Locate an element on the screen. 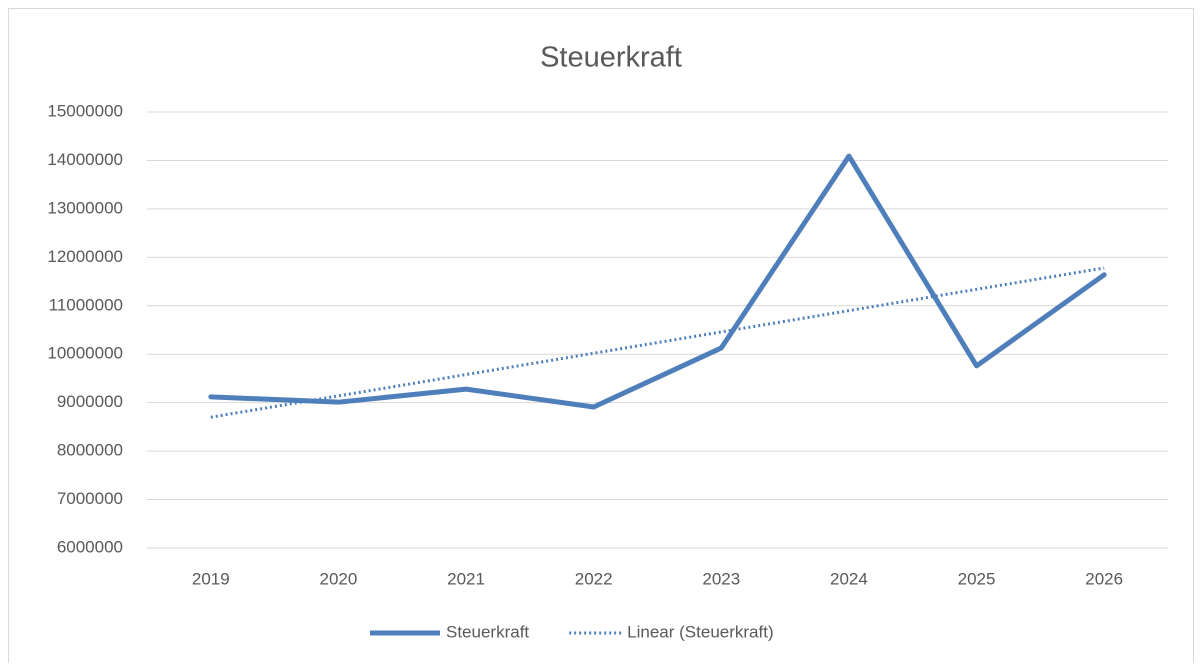  y-tick-label: 8000000 is located at coordinates (90, 450).